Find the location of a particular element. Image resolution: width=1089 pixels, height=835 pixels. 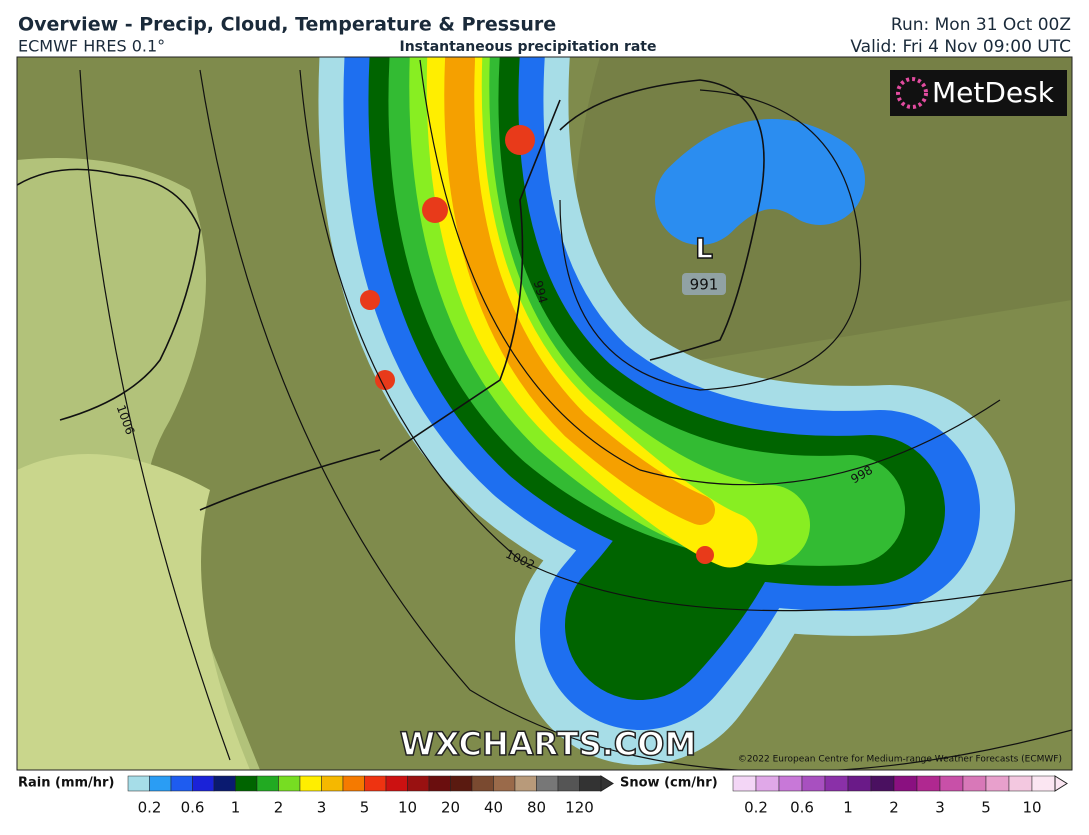

low-box is located at coordinates (704, 284).